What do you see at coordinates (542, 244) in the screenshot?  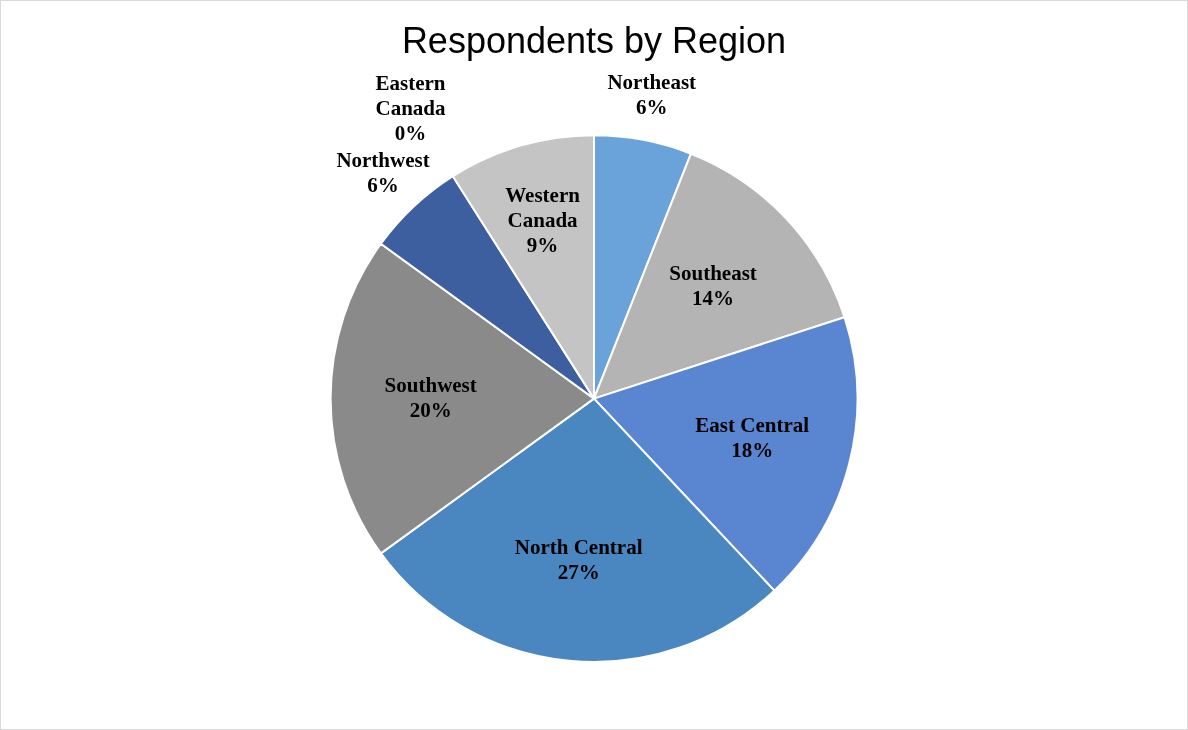 I see `data-label: 9%` at bounding box center [542, 244].